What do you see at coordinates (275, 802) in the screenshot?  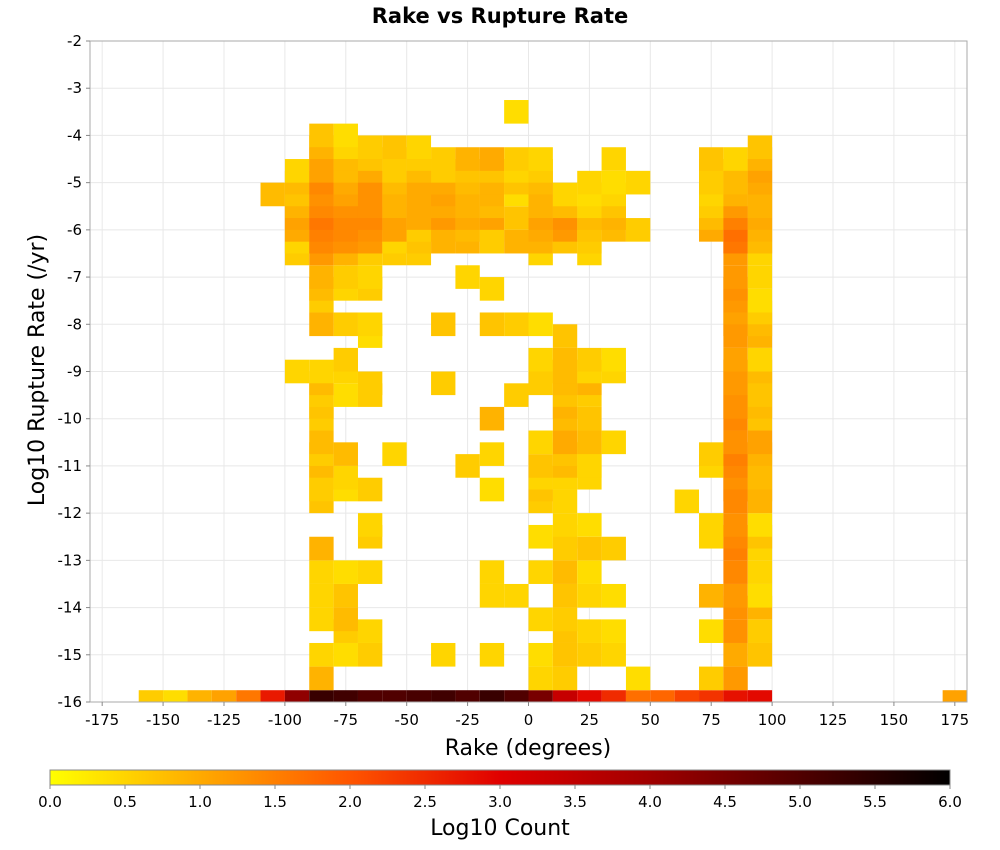 I see `colorbar-tick-label: 1.5` at bounding box center [275, 802].